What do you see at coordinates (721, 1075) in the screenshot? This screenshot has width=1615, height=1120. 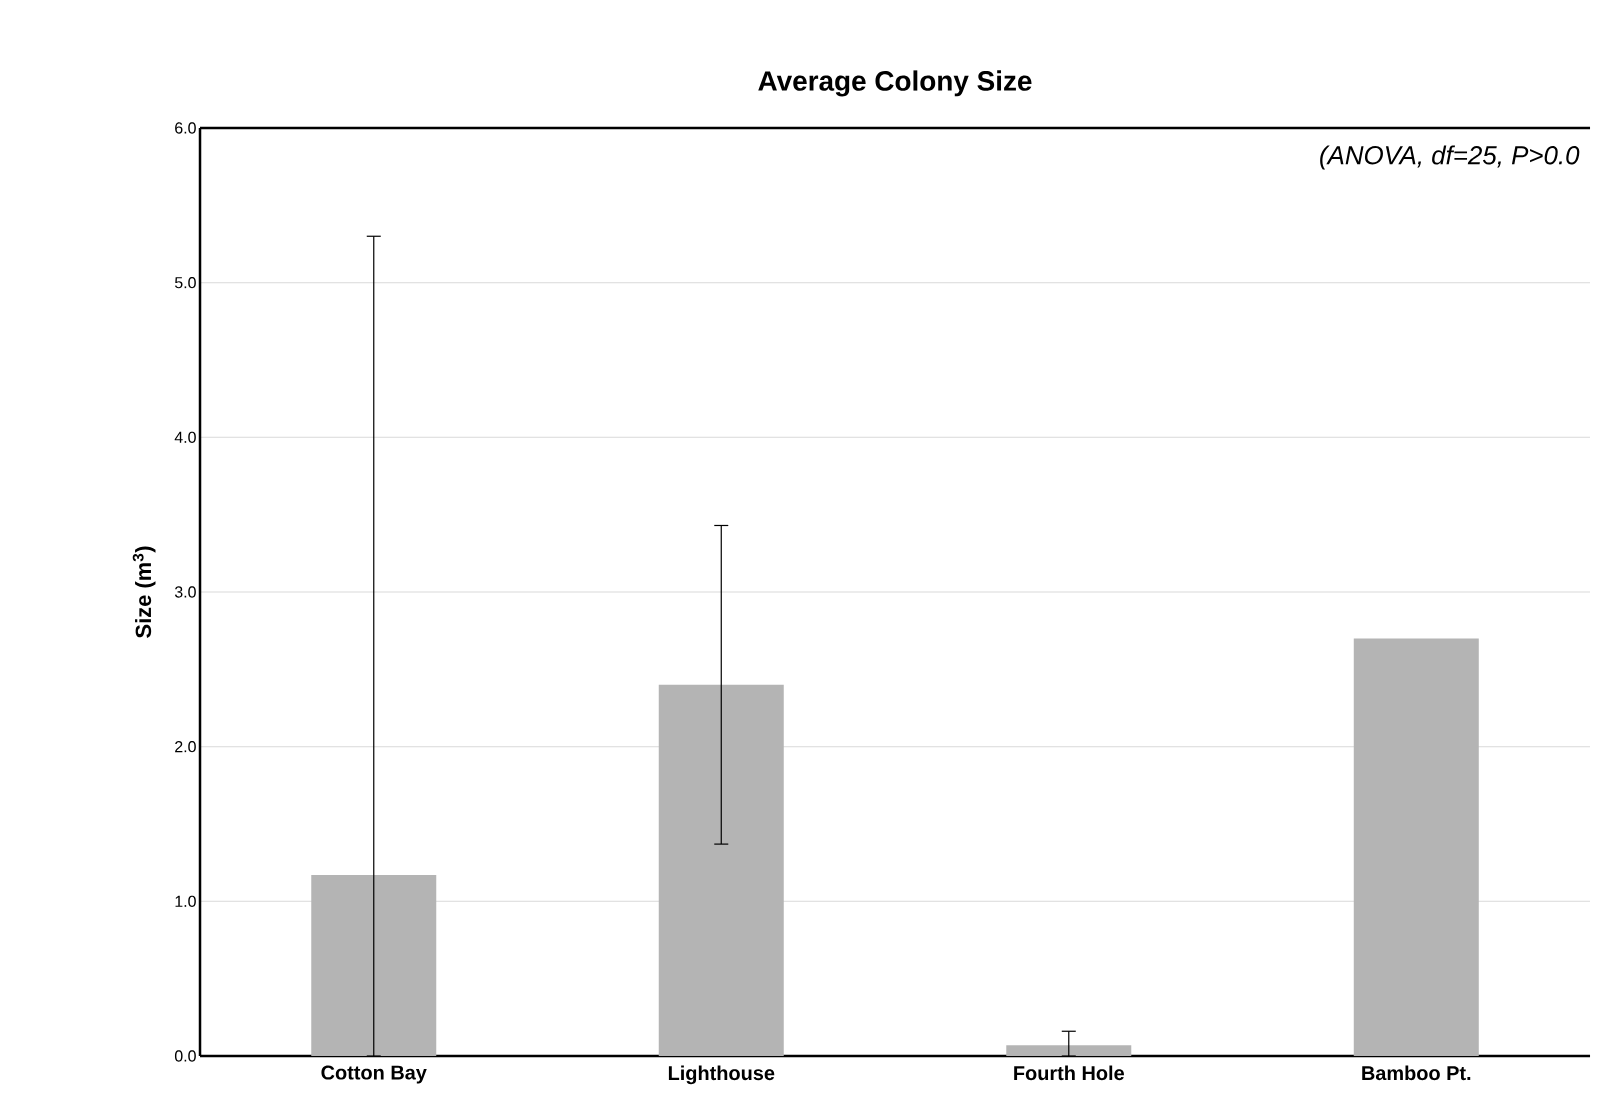 I see `x-tick-label: Lighthouse` at bounding box center [721, 1075].